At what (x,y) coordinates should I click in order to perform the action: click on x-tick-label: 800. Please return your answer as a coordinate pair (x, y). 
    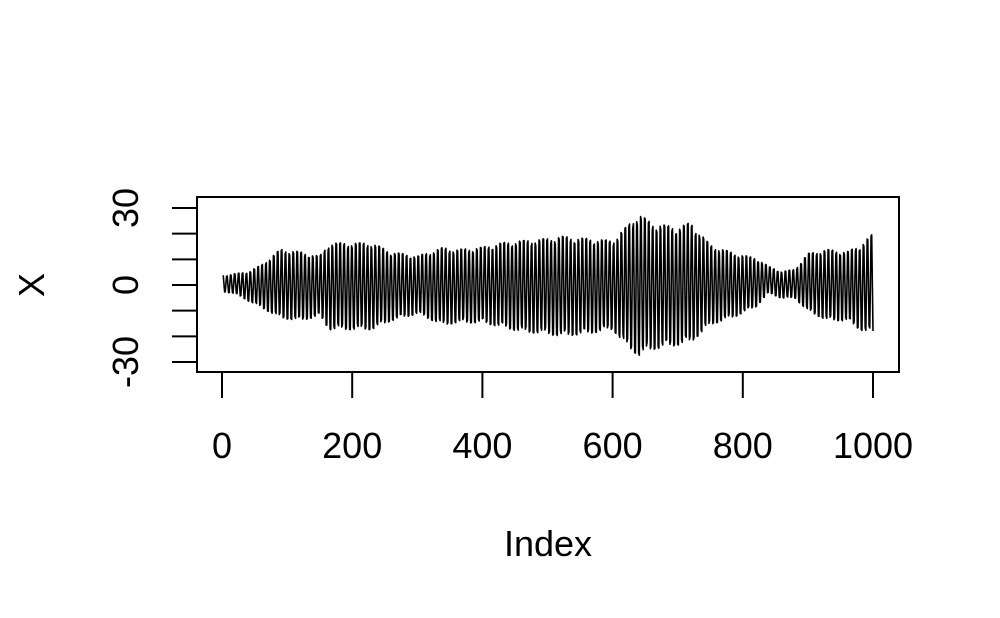
    Looking at the image, I should click on (743, 445).